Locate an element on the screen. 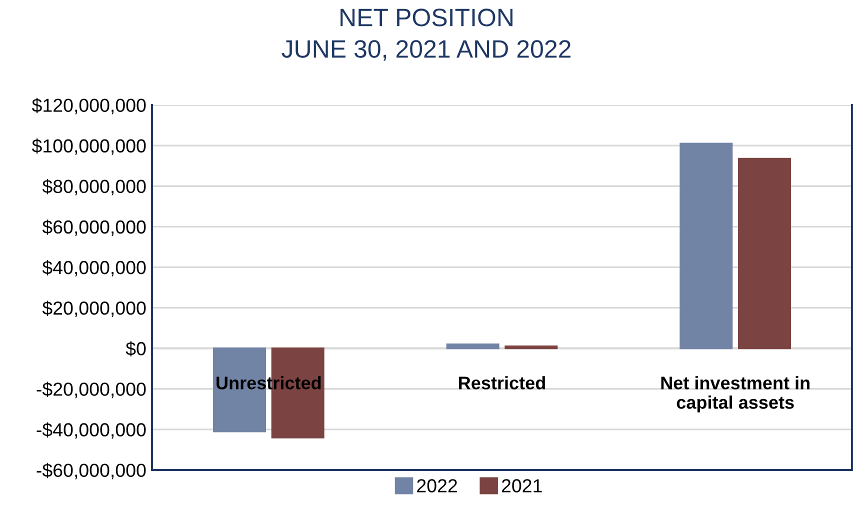 This screenshot has width=853, height=513. y-tick-label: -$60,000,000 is located at coordinates (91, 471).